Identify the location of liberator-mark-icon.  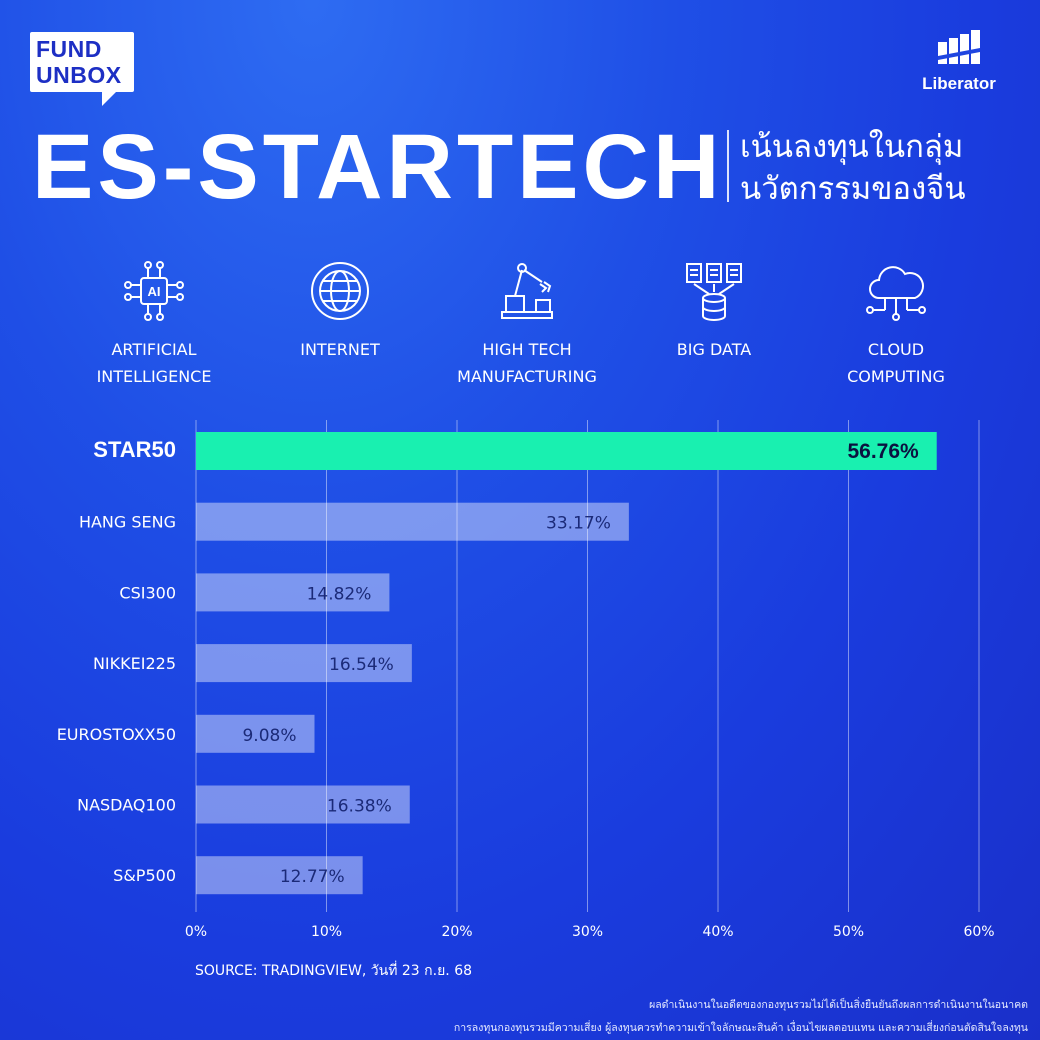
(959, 47).